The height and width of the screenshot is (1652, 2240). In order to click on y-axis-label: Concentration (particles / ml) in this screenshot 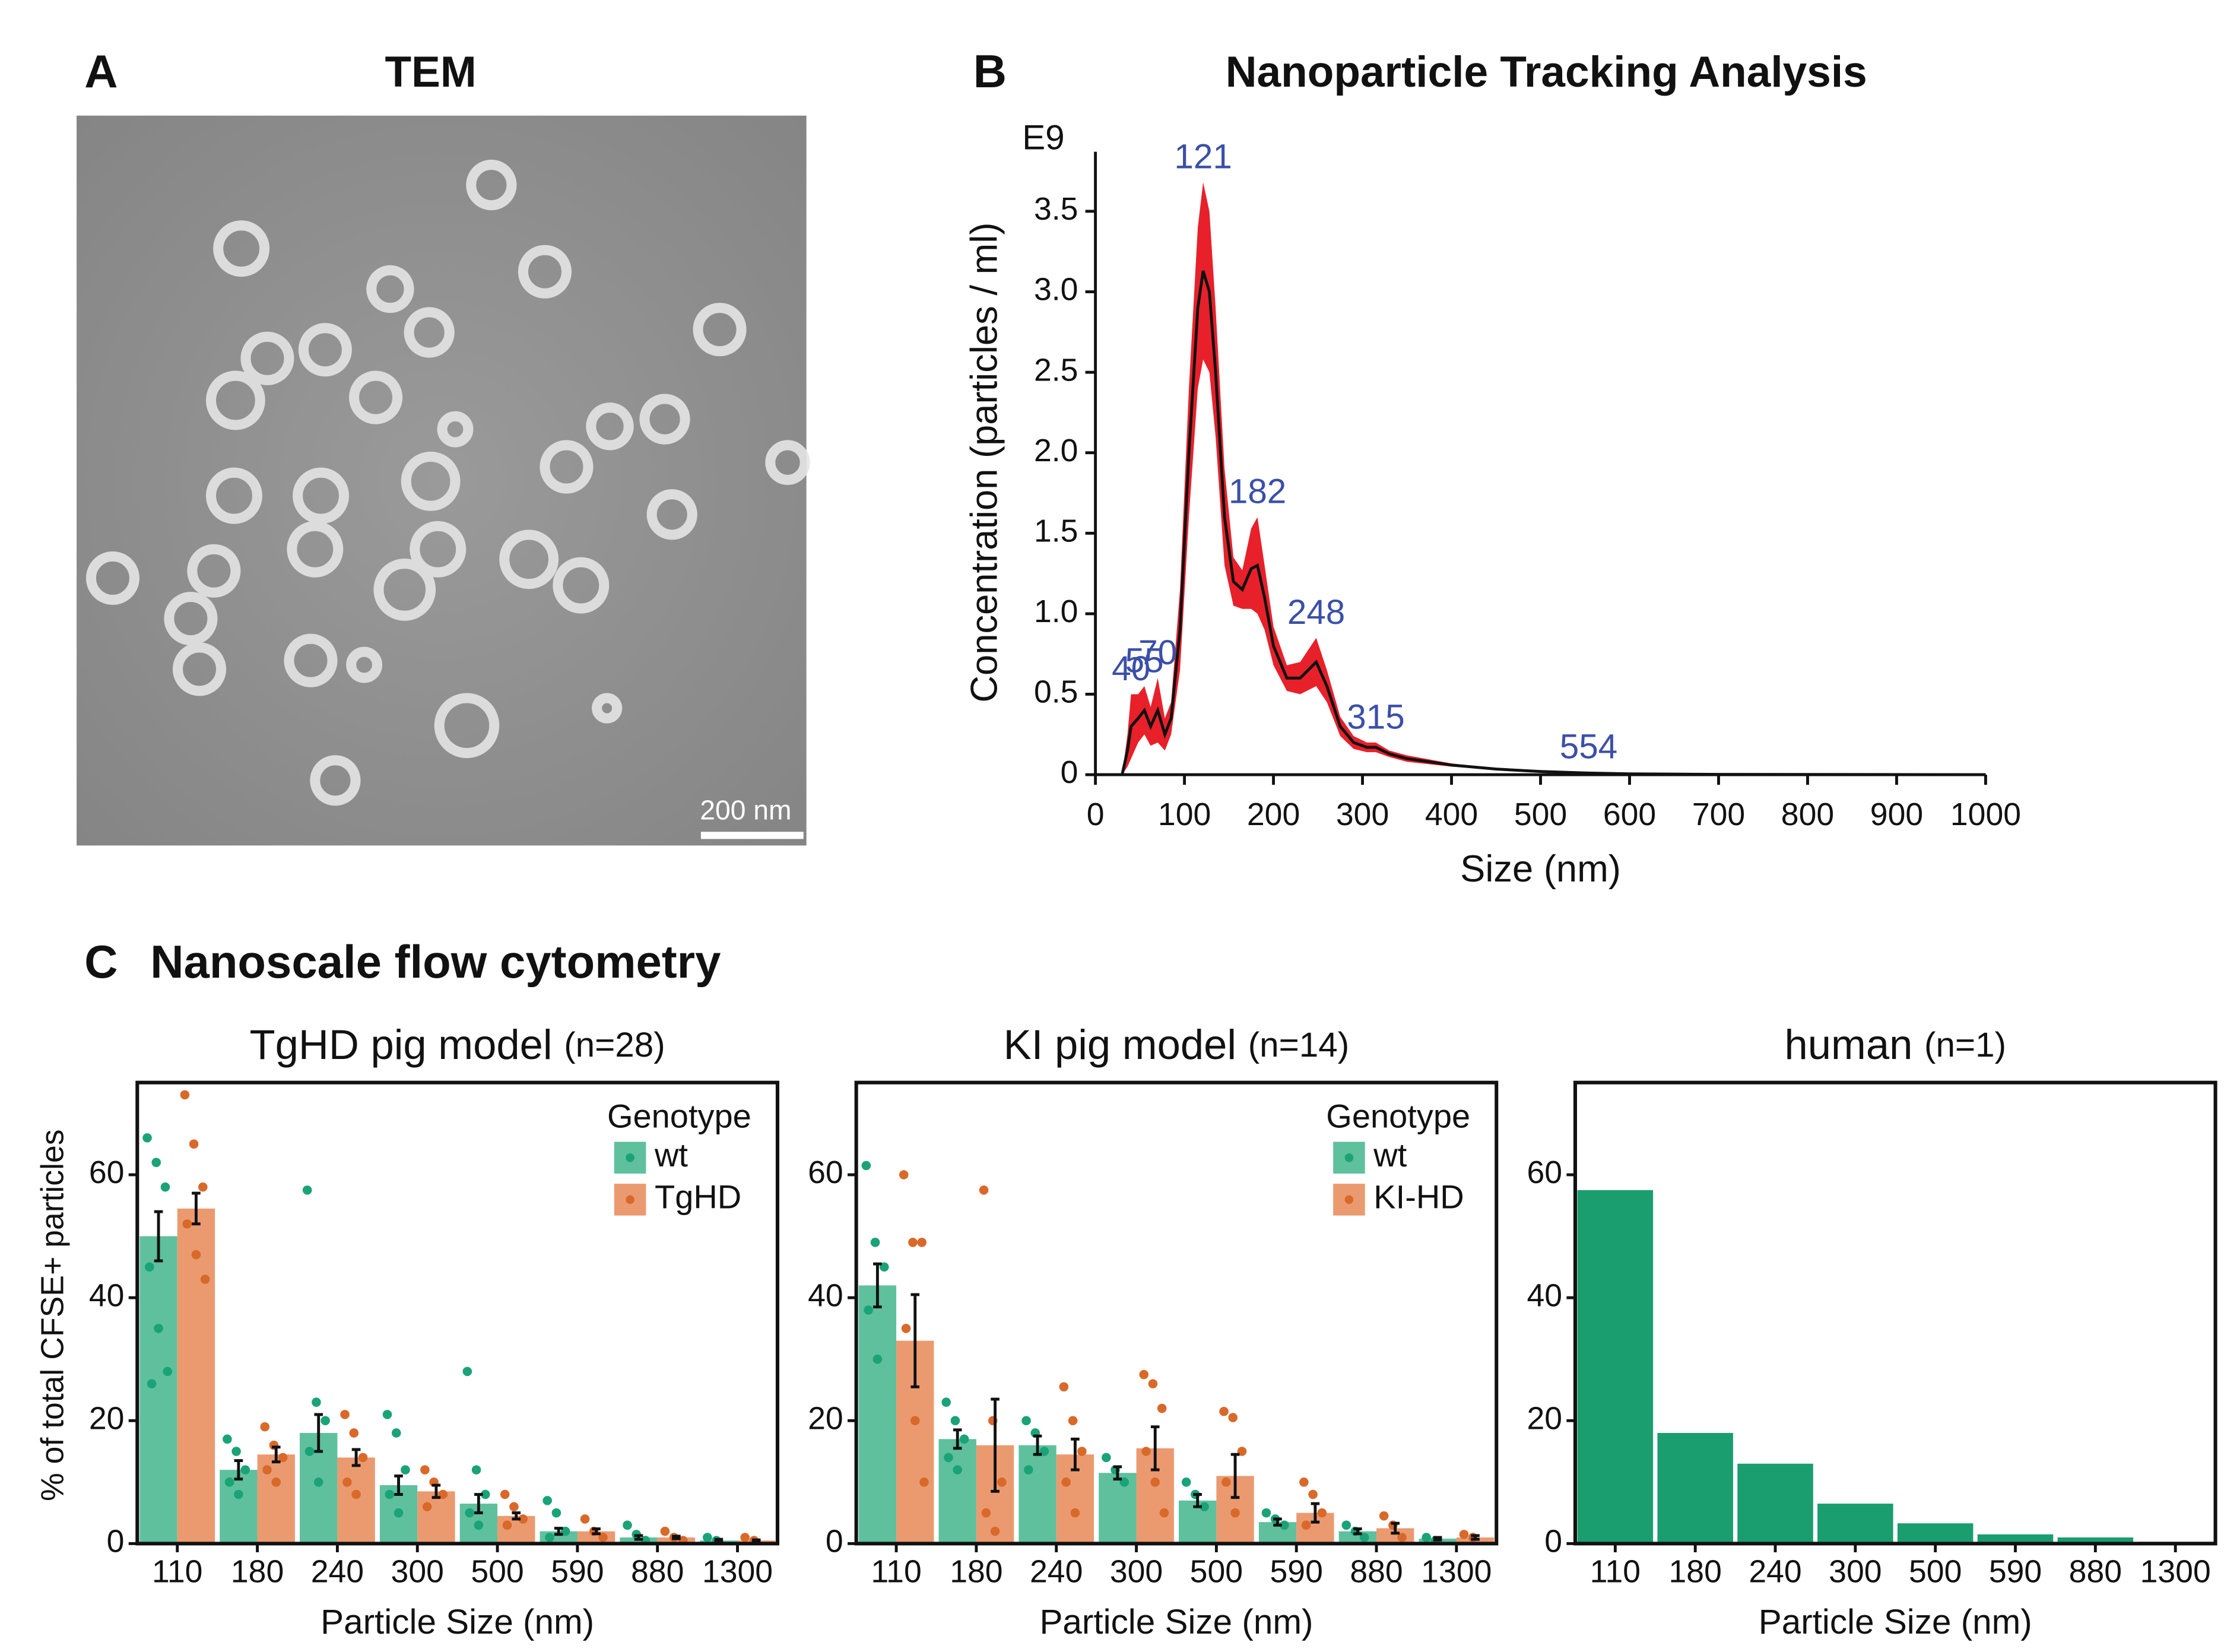, I will do `click(984, 463)`.